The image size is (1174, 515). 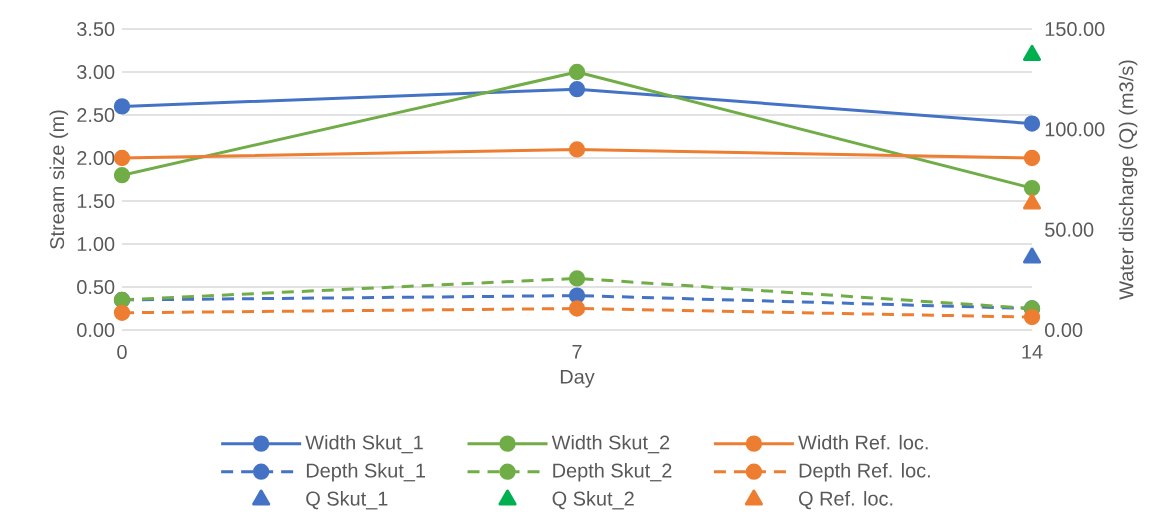 I want to click on y-tick-label: 3.00, so click(x=96, y=72).